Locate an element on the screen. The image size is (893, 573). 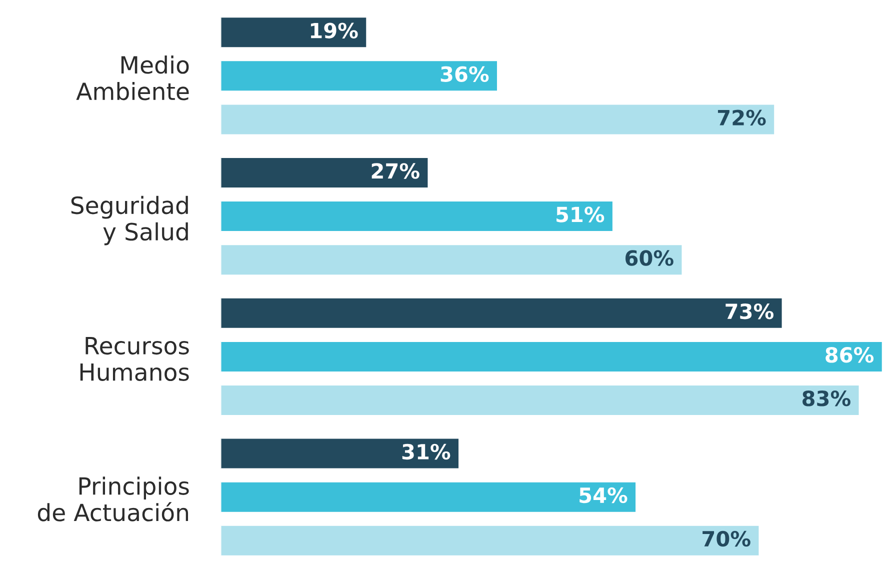
data-label: 36% is located at coordinates (464, 74).